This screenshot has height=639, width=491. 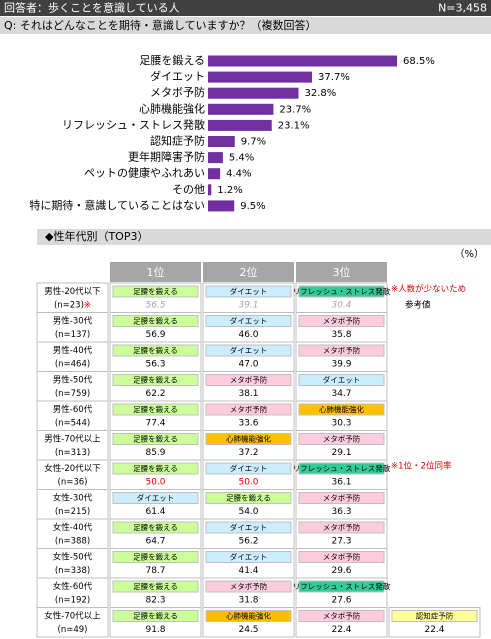 What do you see at coordinates (248, 601) in the screenshot?
I see `cell-value: 31.8` at bounding box center [248, 601].